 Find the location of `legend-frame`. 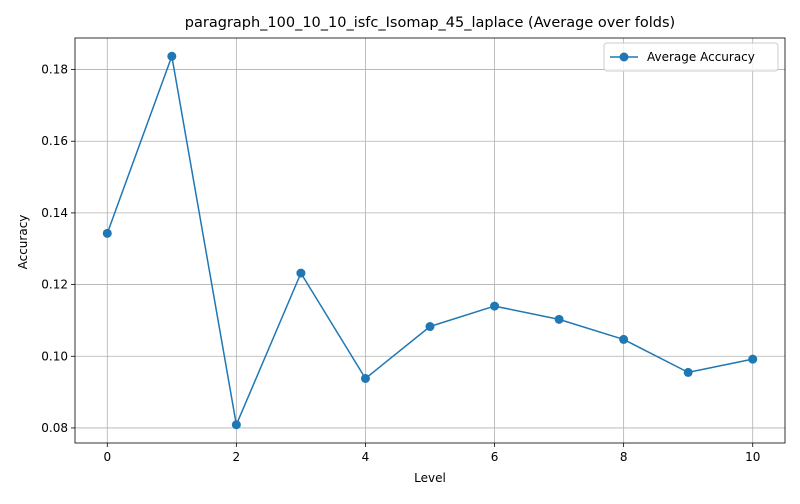

legend-frame is located at coordinates (691, 57).